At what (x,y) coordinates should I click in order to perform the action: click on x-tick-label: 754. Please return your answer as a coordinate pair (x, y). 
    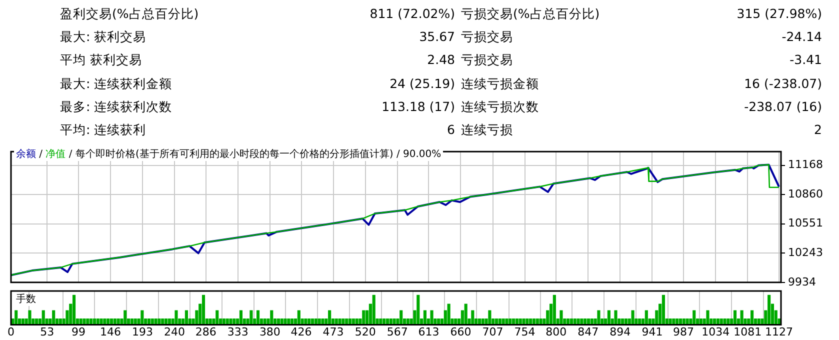
    Looking at the image, I should click on (525, 331).